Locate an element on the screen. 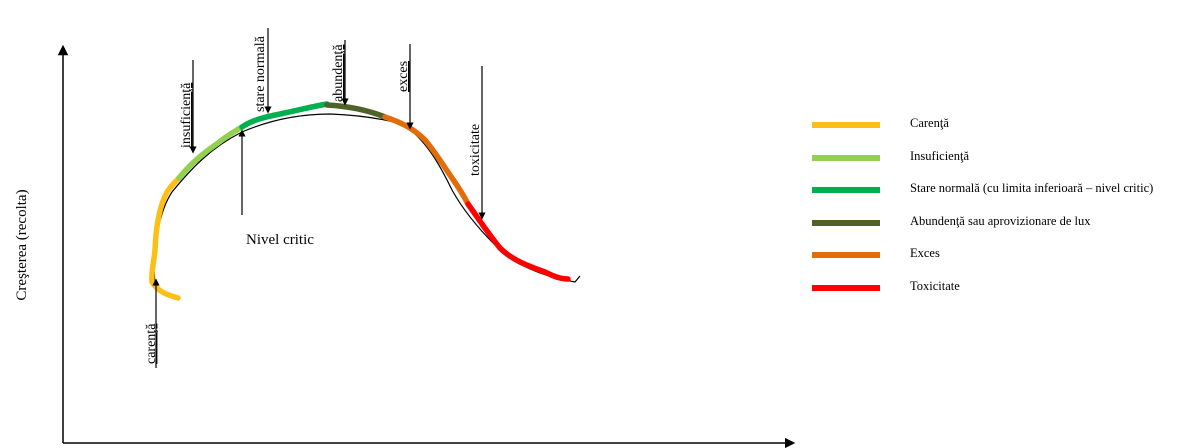 This screenshot has width=1189, height=448. legend-item-abundenta: Abundenţă sau aprovizionare de lux is located at coordinates (997, 226).